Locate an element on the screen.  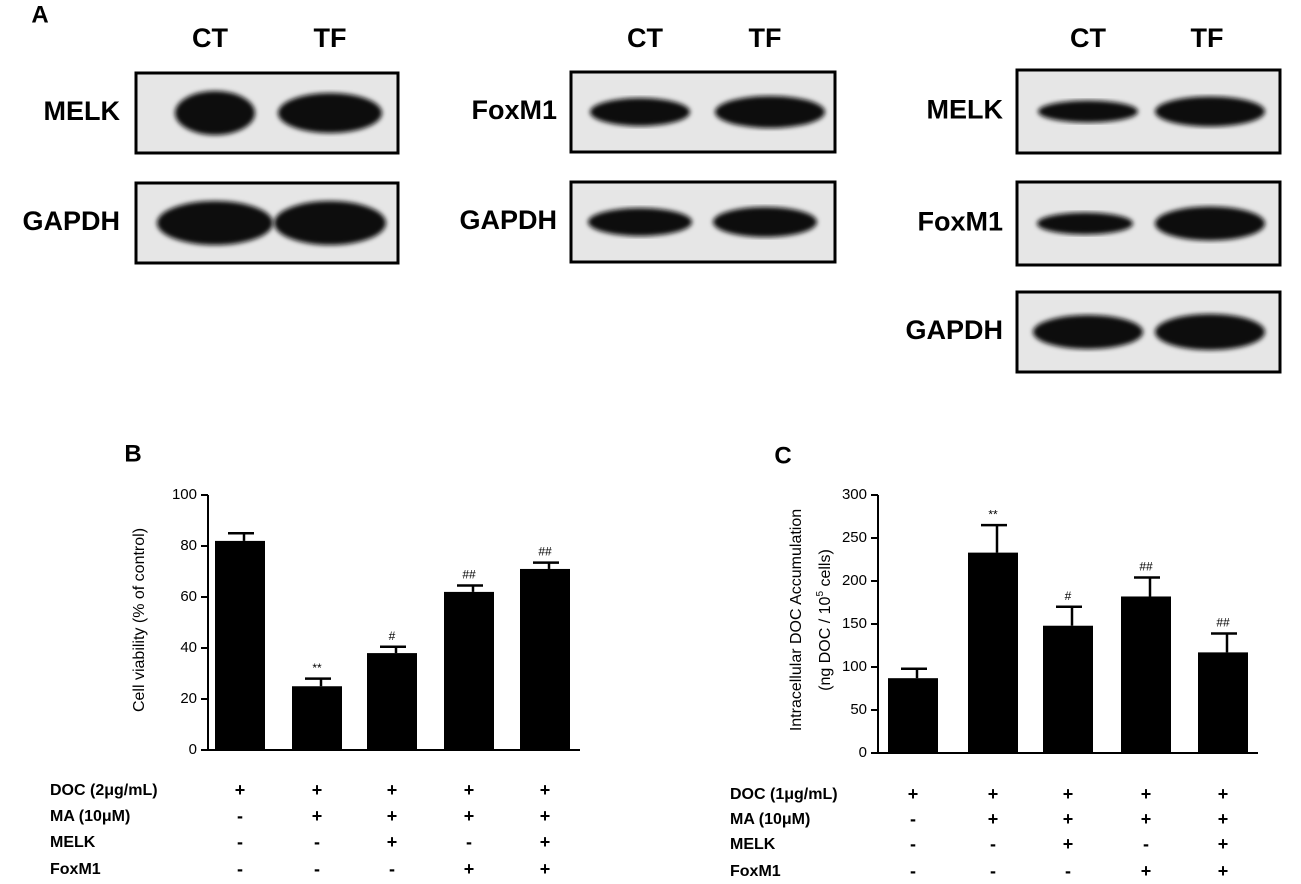
y-tick-label: 200 is located at coordinates (854, 580).